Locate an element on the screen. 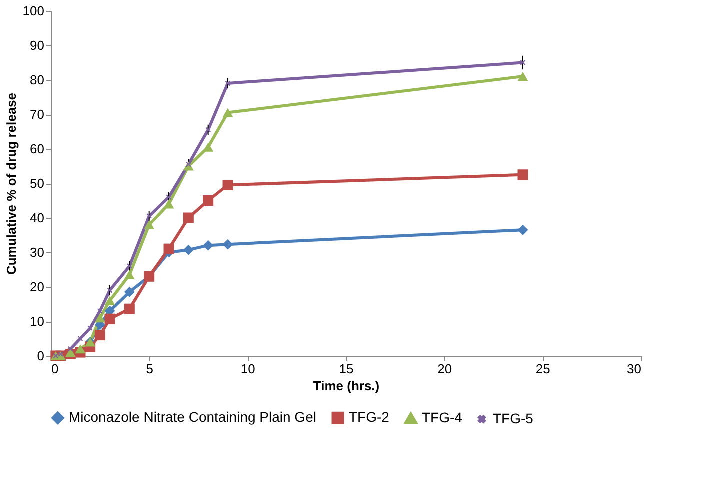 The width and height of the screenshot is (714, 497). x-tick-label: 0 is located at coordinates (55, 369).